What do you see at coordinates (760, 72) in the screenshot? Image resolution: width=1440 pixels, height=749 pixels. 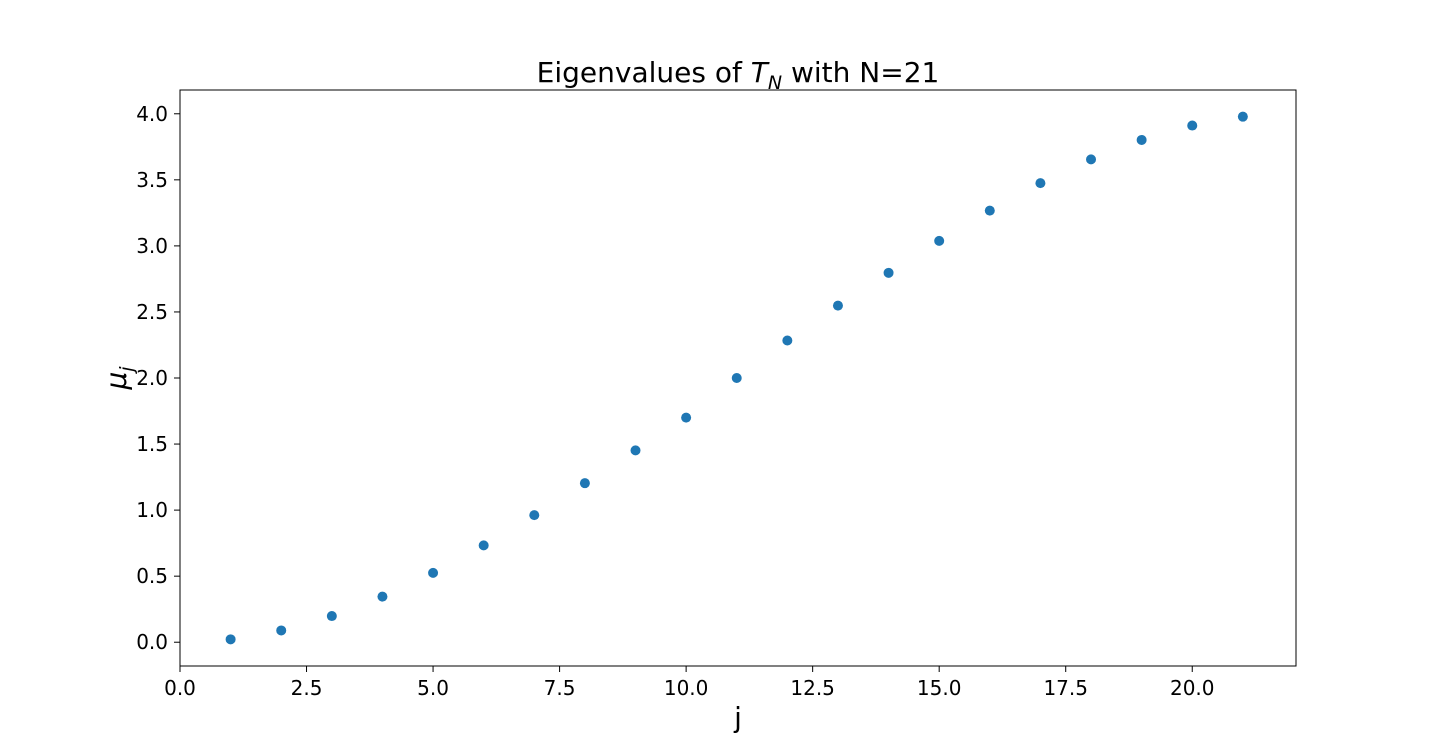 I see `chart-title-symbol: T` at bounding box center [760, 72].